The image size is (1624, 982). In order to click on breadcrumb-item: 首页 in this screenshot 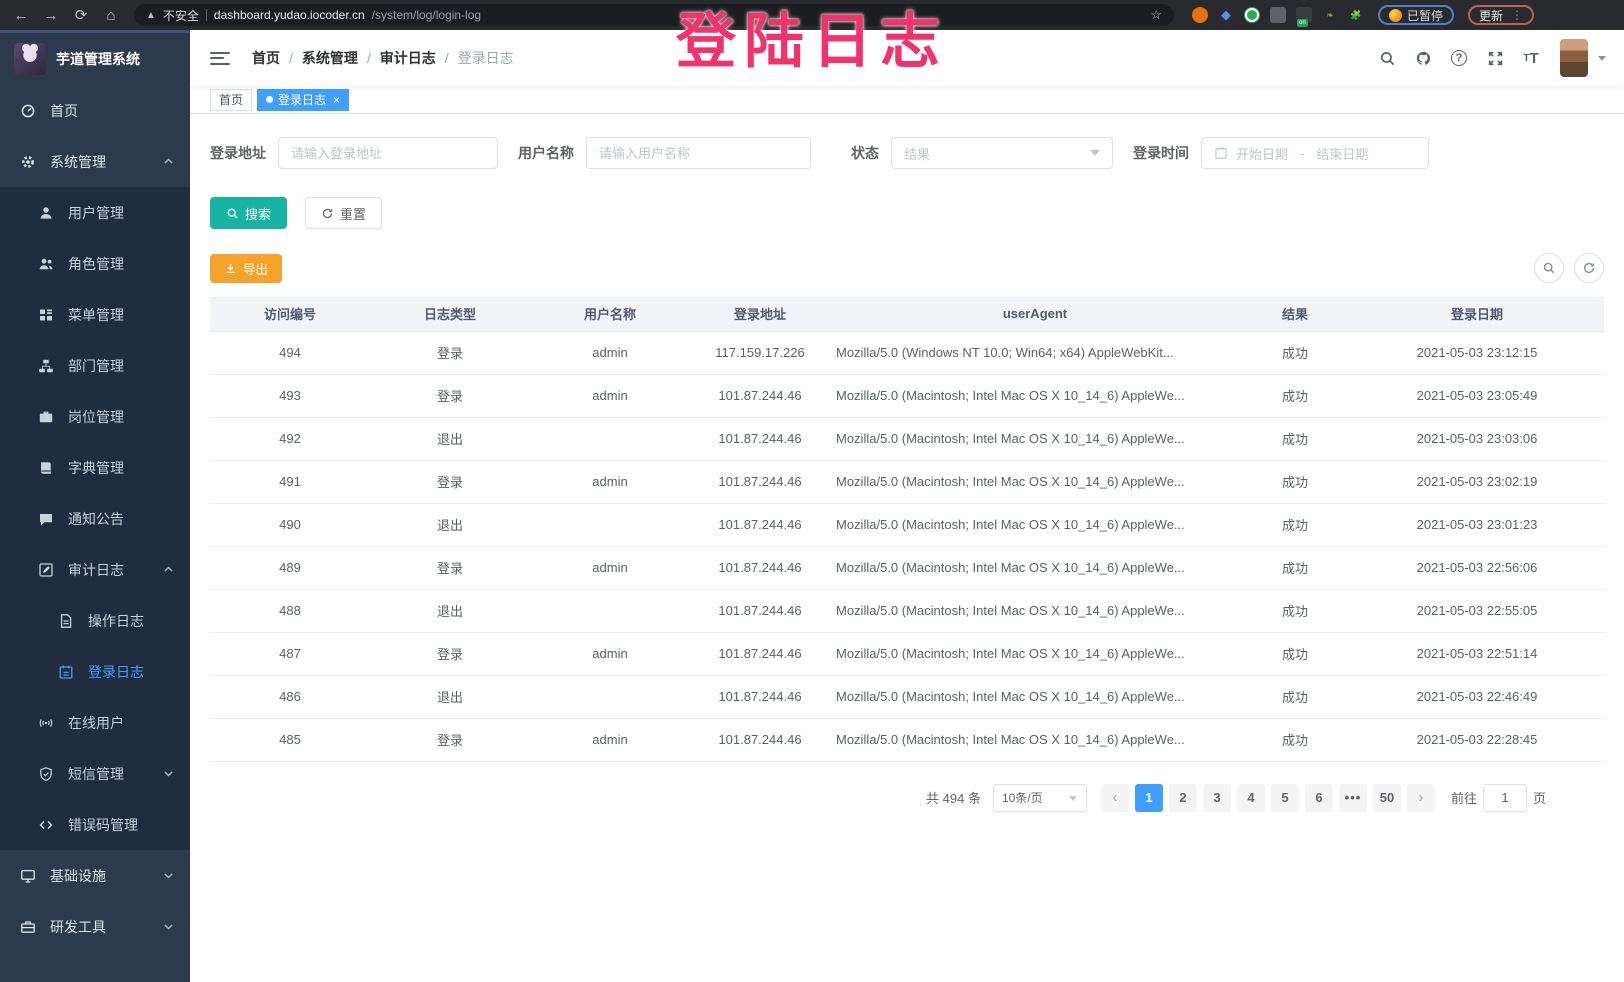, I will do `click(266, 58)`.